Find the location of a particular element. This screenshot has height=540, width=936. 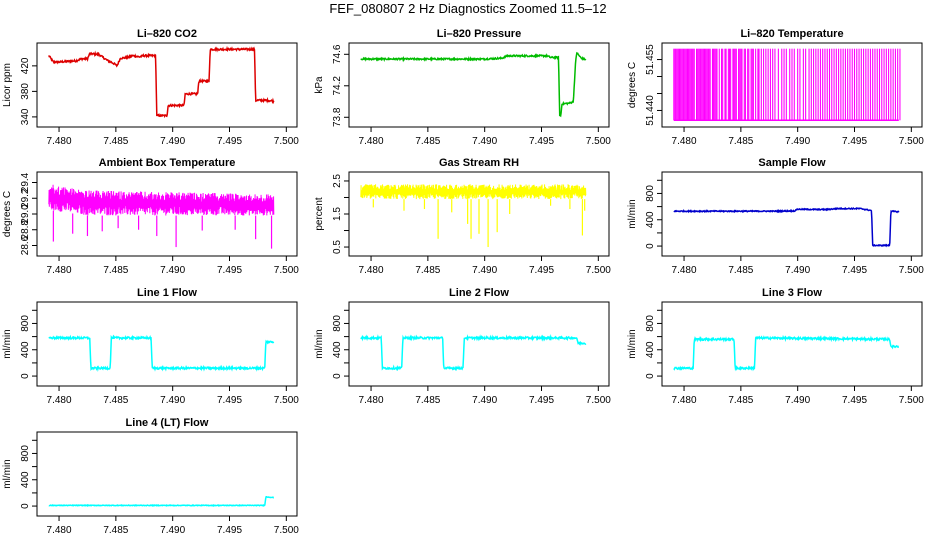

y-tick-label: 340 is located at coordinates (25, 116).